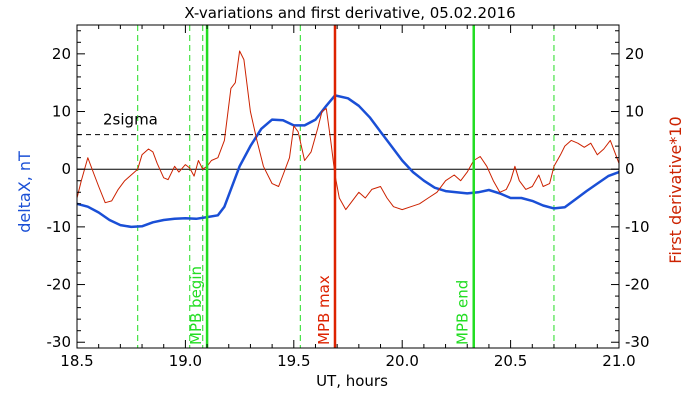  What do you see at coordinates (630, 169) in the screenshot?
I see `y-tick-label-right: 0` at bounding box center [630, 169].